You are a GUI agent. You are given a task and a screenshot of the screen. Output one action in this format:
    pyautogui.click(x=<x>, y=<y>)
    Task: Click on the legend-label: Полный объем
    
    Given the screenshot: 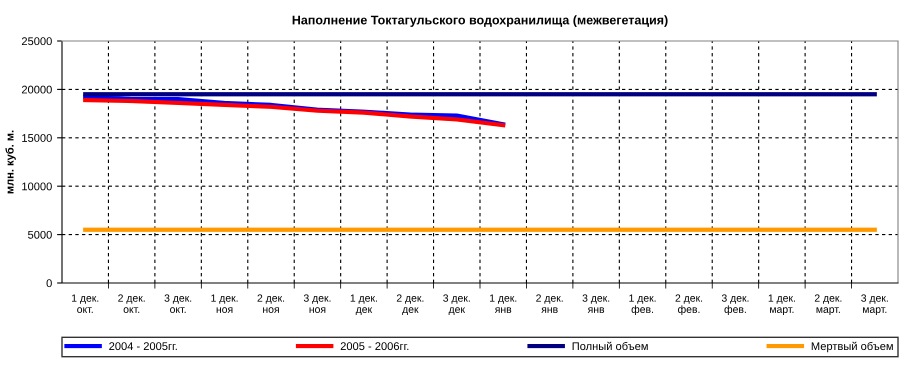 What is the action you would take?
    pyautogui.click(x=610, y=346)
    